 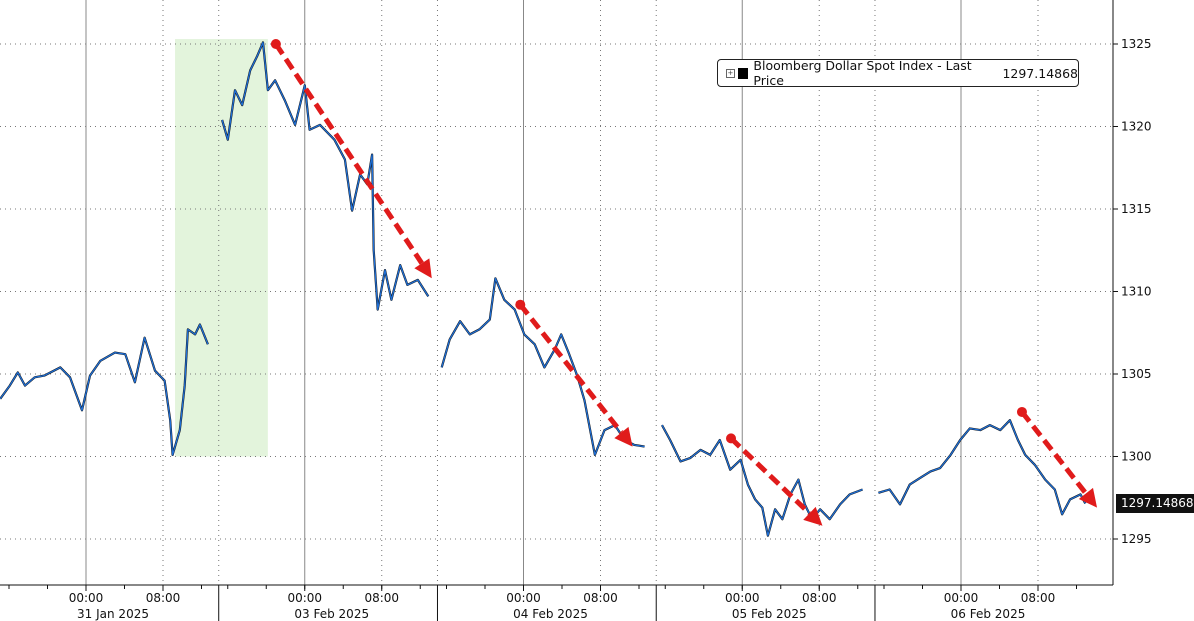 I want to click on x-session-label: 06 Feb 2025, so click(x=988, y=614).